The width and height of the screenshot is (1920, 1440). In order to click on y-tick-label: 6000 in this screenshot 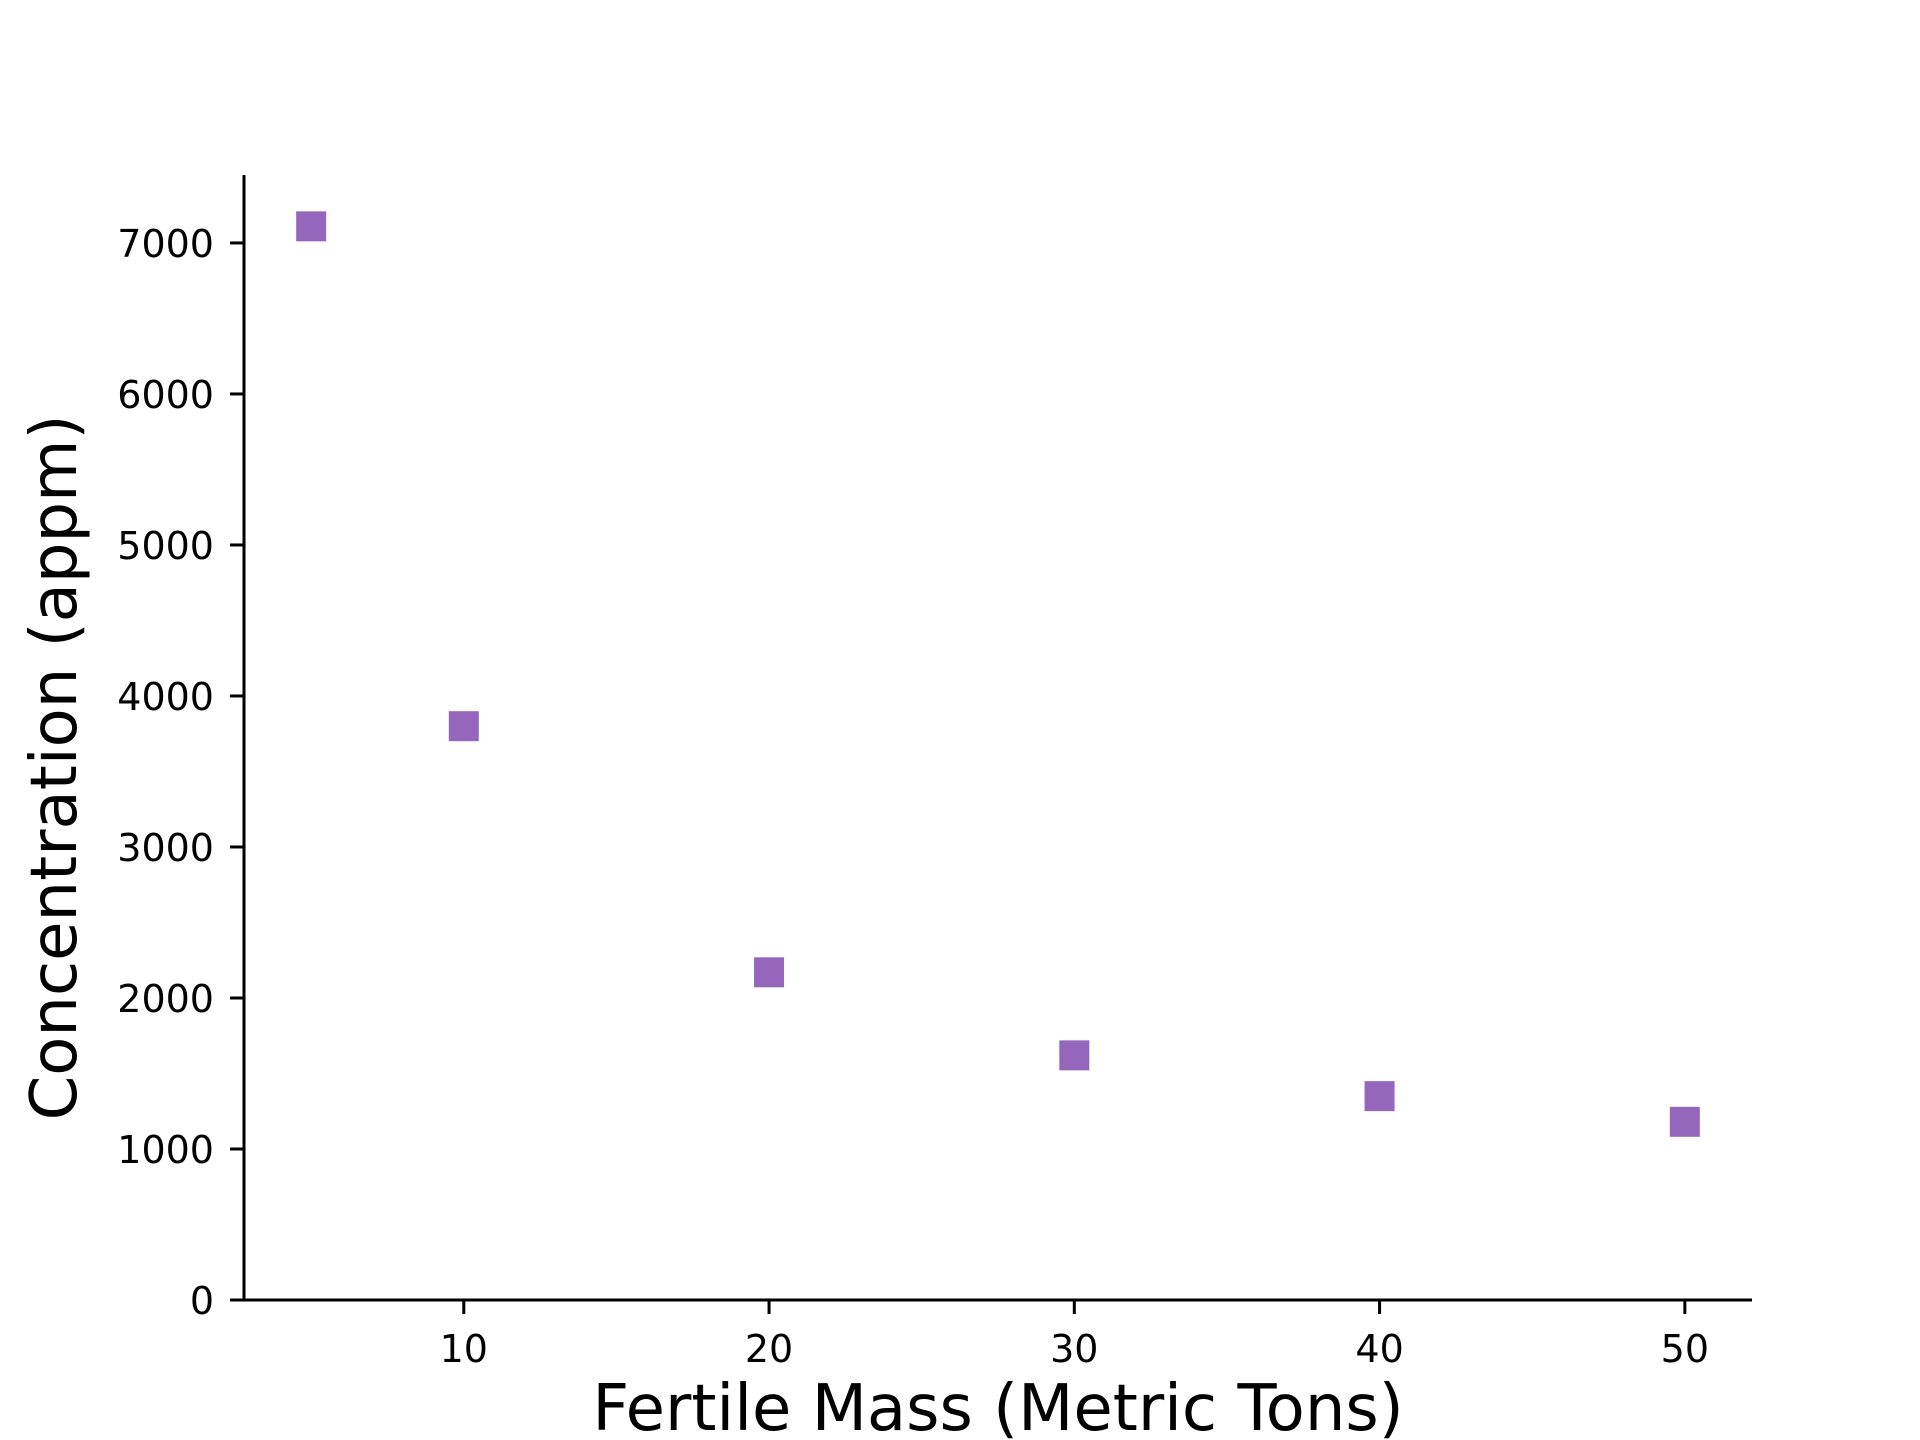, I will do `click(165, 395)`.